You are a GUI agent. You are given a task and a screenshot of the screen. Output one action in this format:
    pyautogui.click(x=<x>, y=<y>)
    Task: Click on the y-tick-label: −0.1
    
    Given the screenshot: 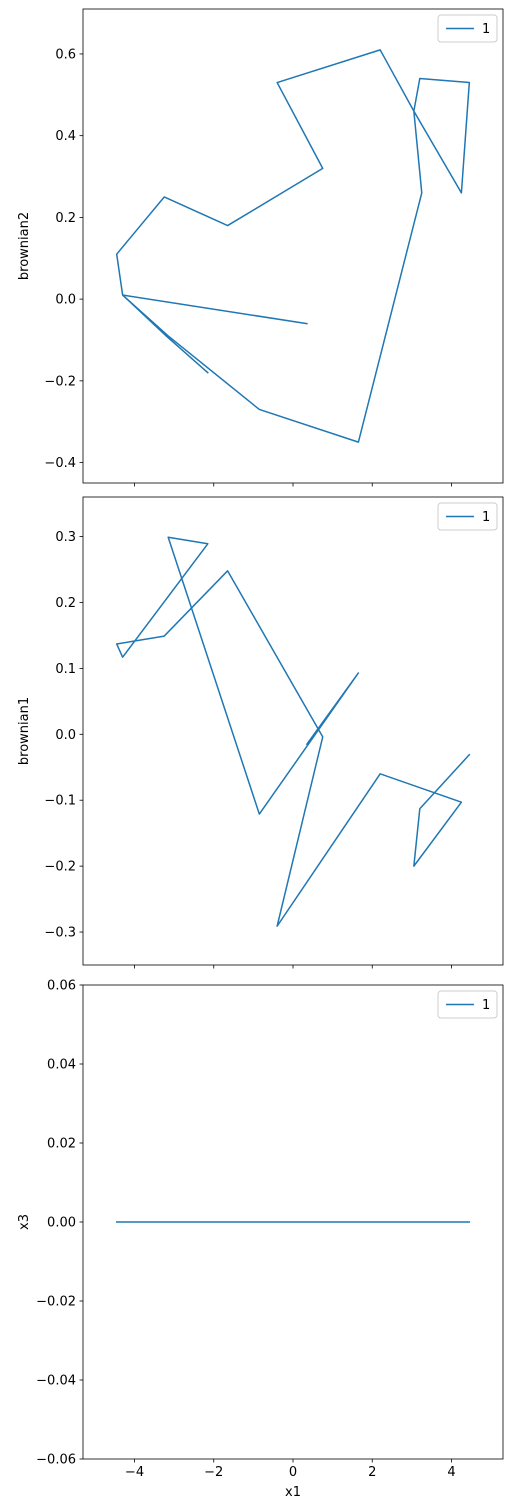 What is the action you would take?
    pyautogui.click(x=60, y=801)
    